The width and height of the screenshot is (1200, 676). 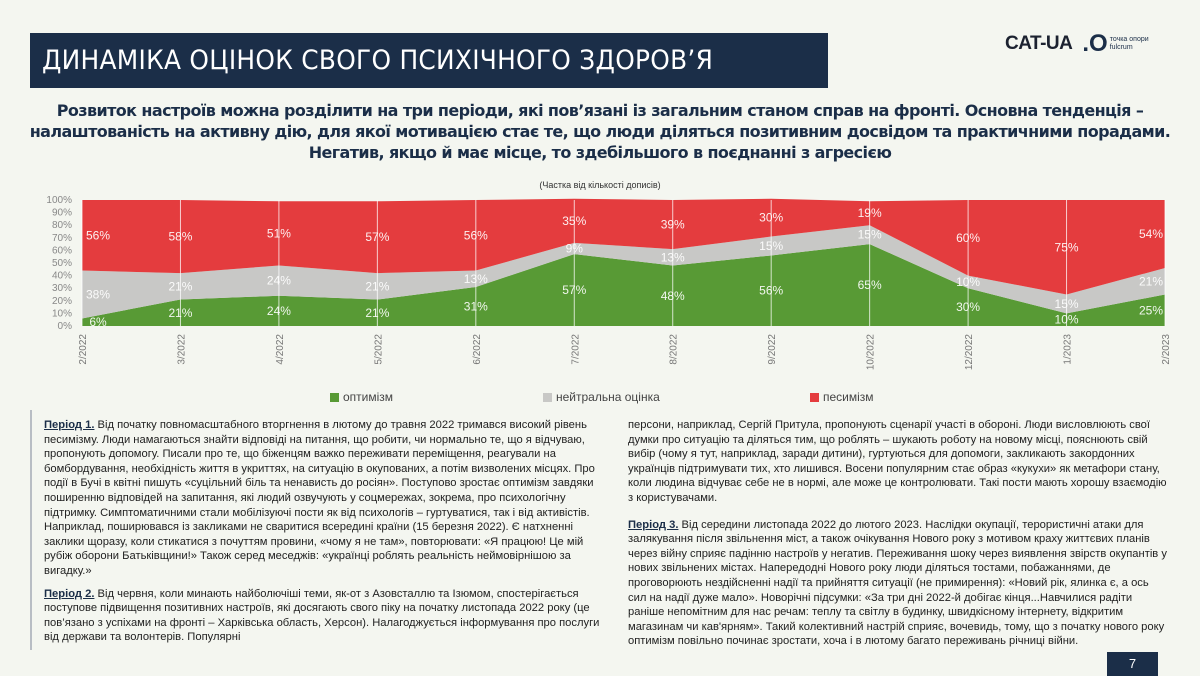 I want to click on x-tick-label: 2/2022, so click(x=83, y=349).